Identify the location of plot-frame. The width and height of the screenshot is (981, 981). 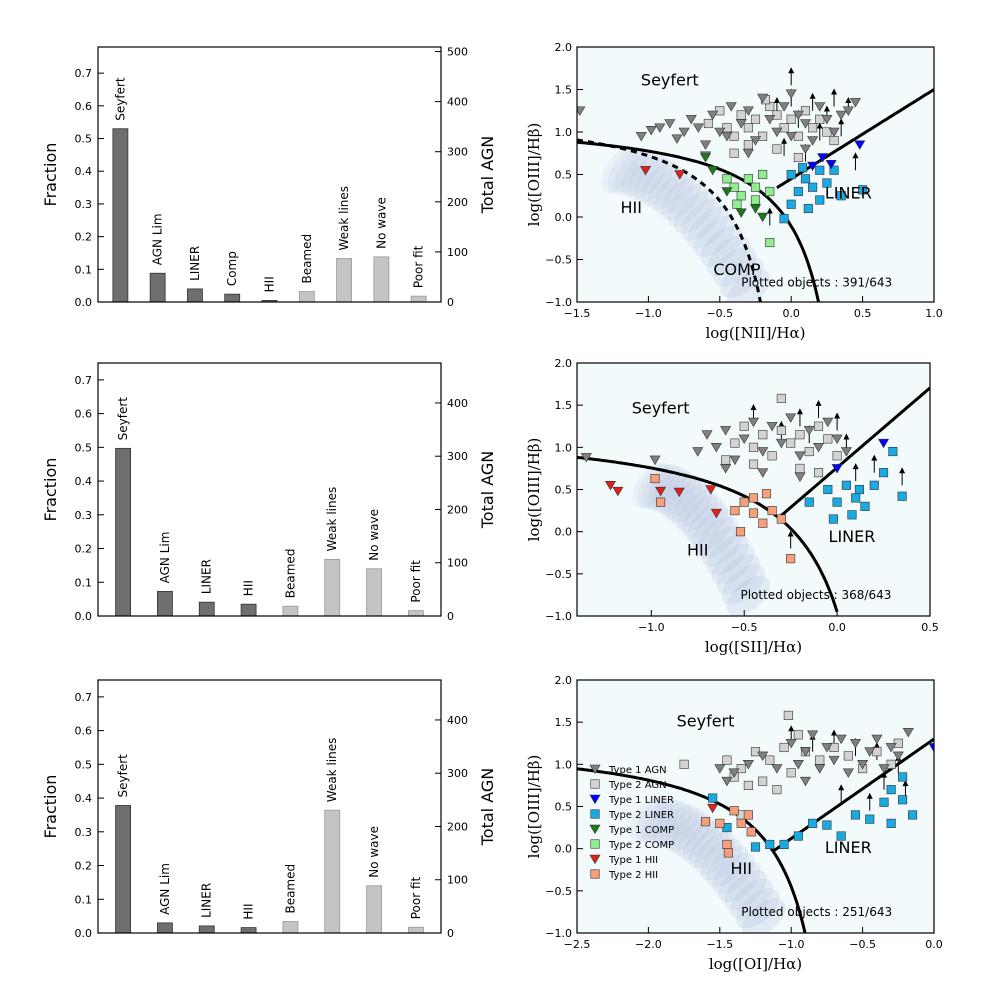
(269, 489).